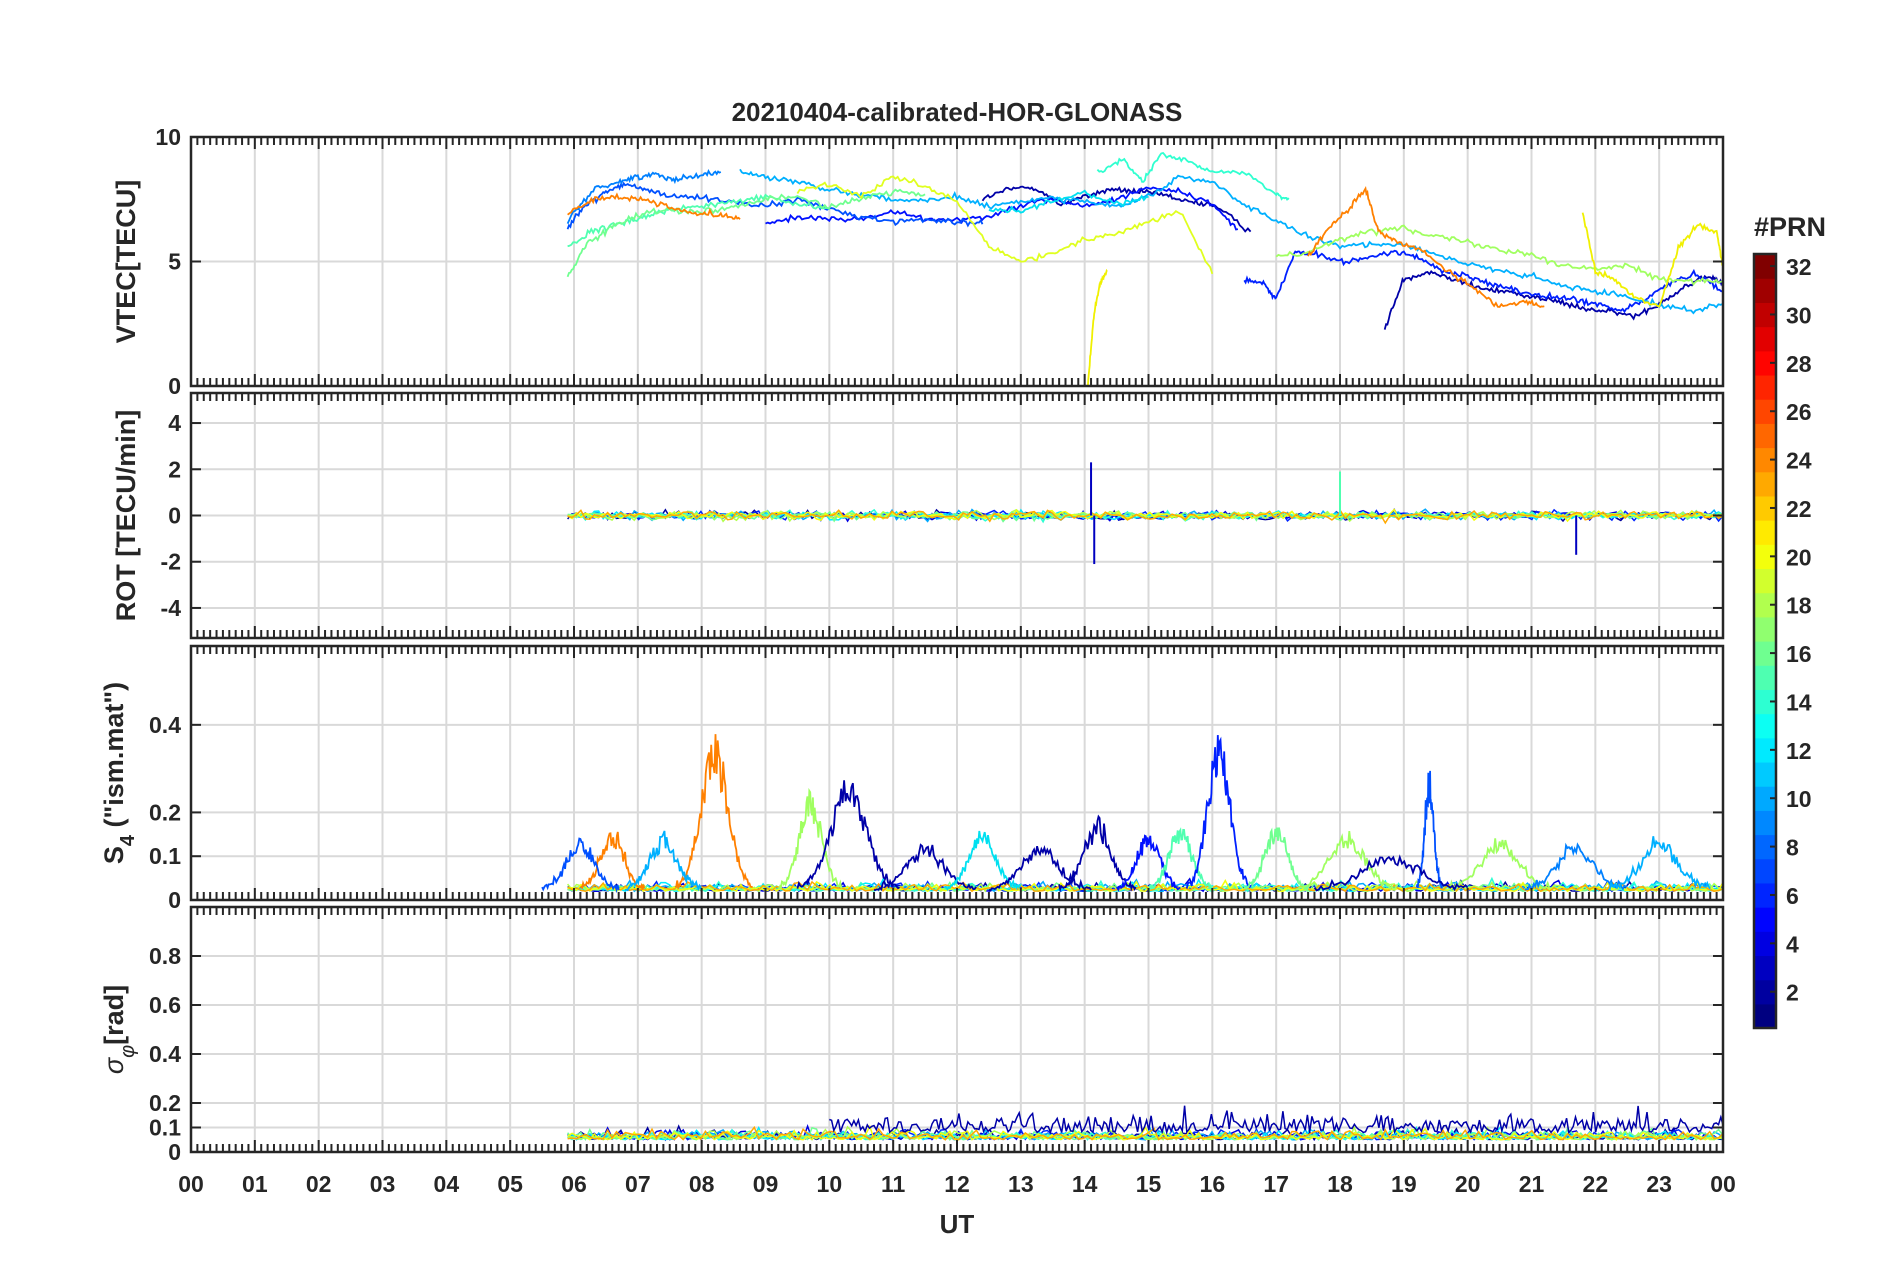  Describe the element at coordinates (1799, 315) in the screenshot. I see `colorbar-tick-label: 30` at that location.